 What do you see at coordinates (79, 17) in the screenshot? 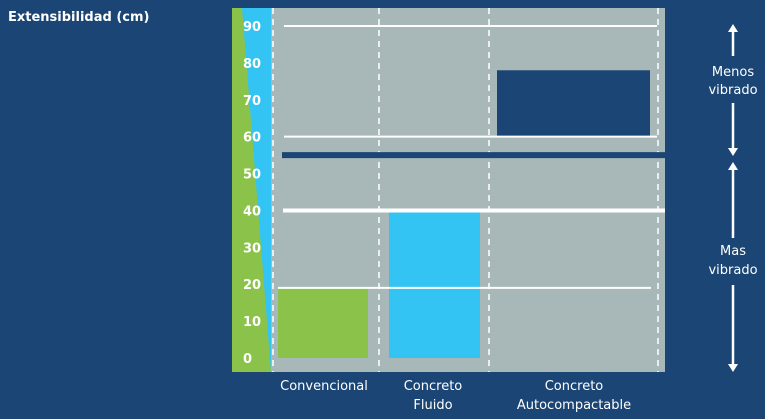
I see `chart-title: Extensibilidad (cm)` at bounding box center [79, 17].